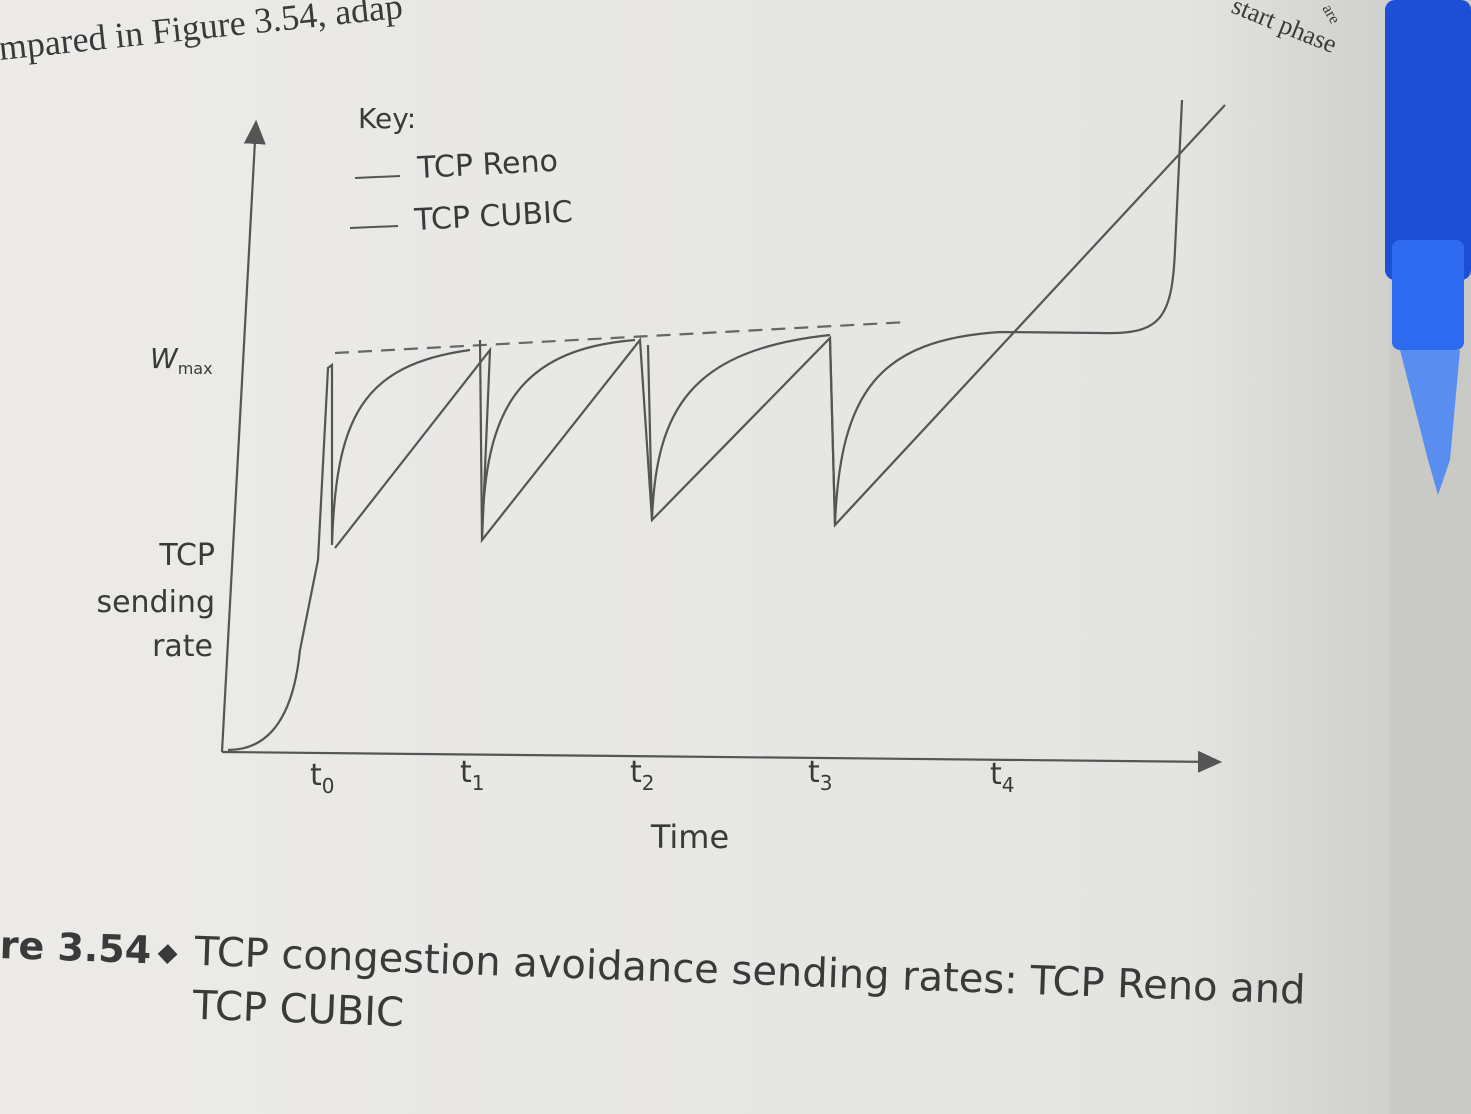 The width and height of the screenshot is (1471, 1114). I want to click on y-axis, so click(243, 436).